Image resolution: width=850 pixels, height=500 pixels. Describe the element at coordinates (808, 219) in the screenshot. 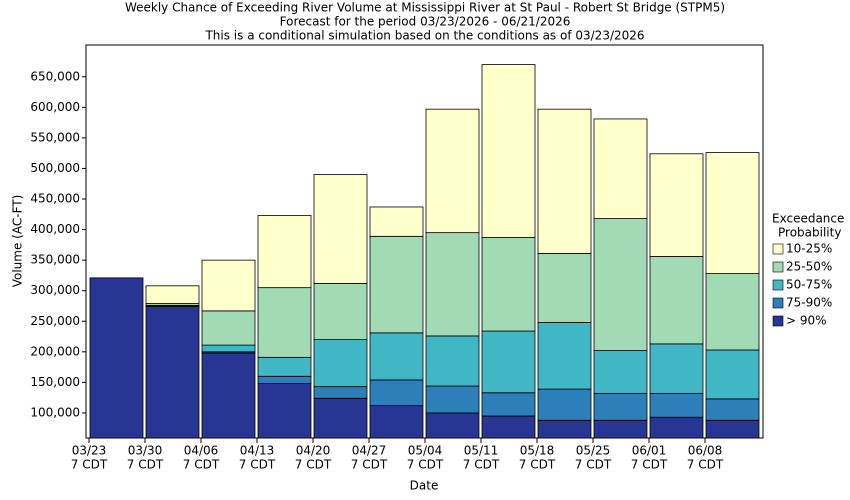

I see `legend-title: Exceedance` at that location.